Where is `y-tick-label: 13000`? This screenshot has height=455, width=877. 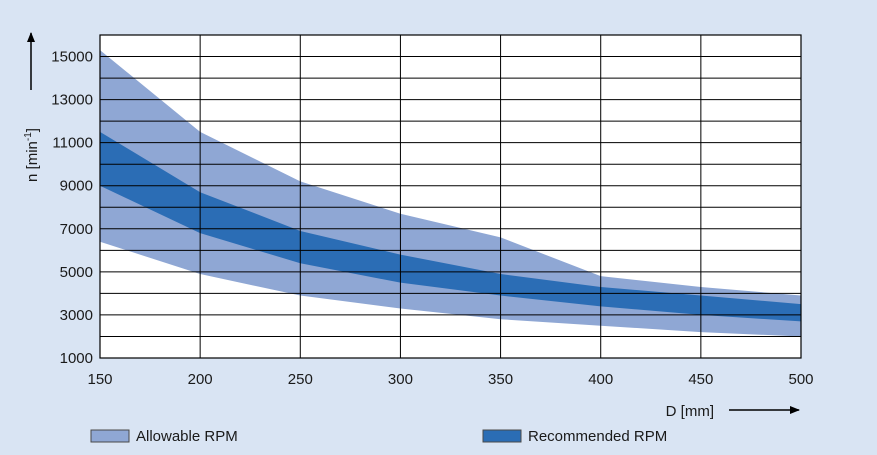 y-tick-label: 13000 is located at coordinates (72, 100).